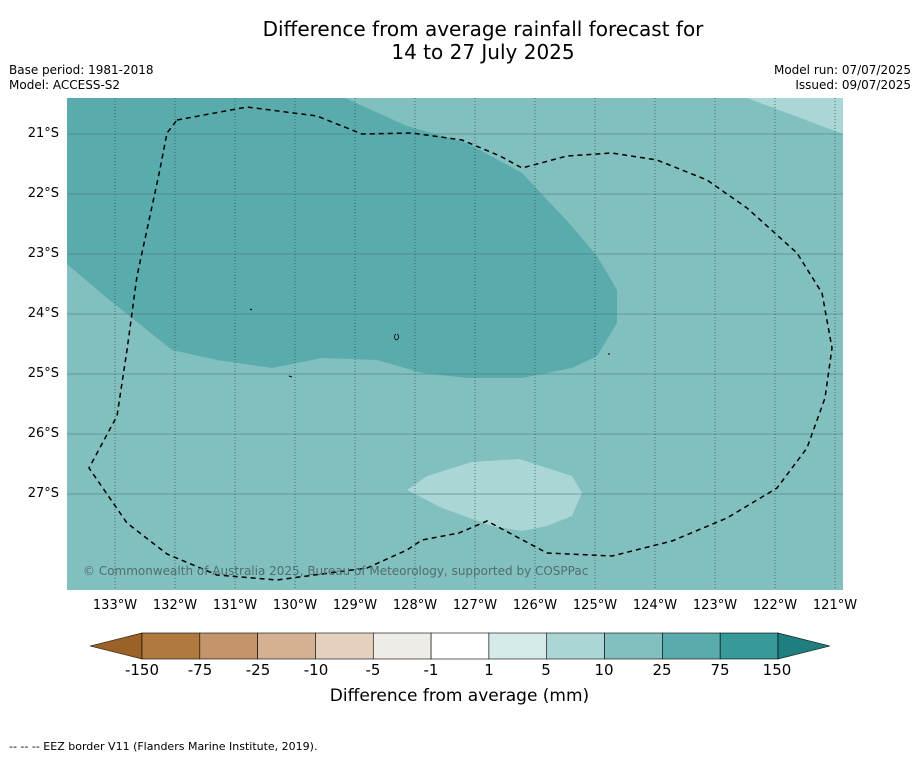  Describe the element at coordinates (373, 670) in the screenshot. I see `cb-tick-label-minus-5: -5` at that location.